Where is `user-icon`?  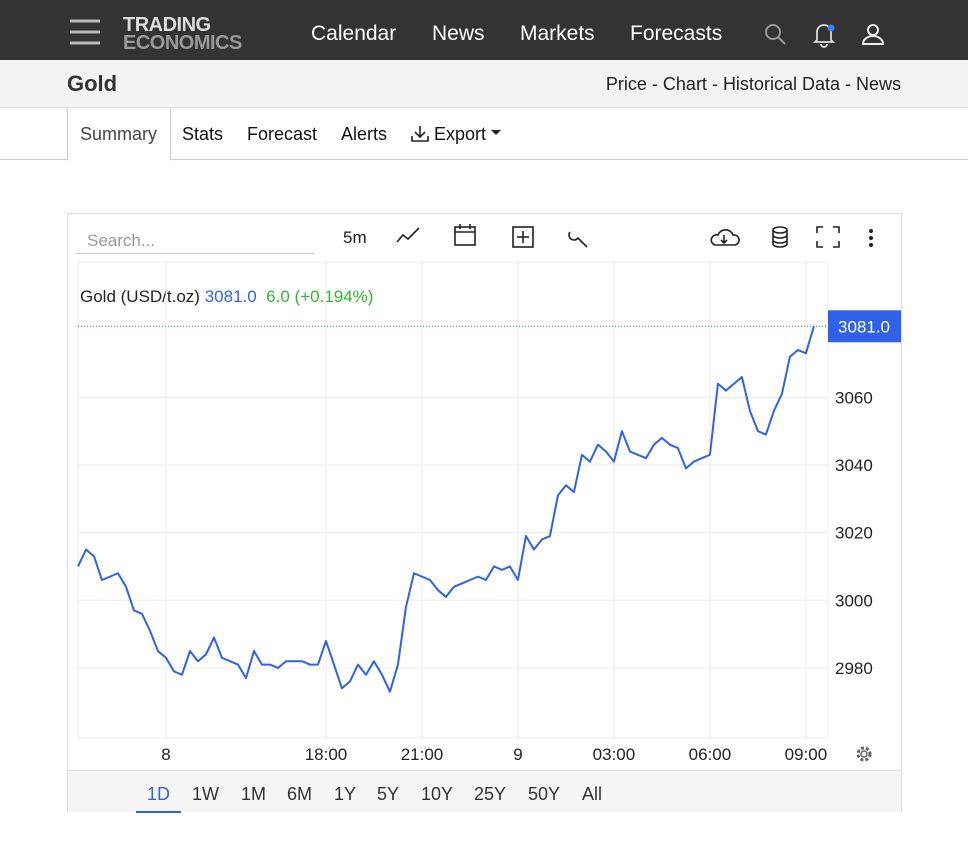 user-icon is located at coordinates (873, 35).